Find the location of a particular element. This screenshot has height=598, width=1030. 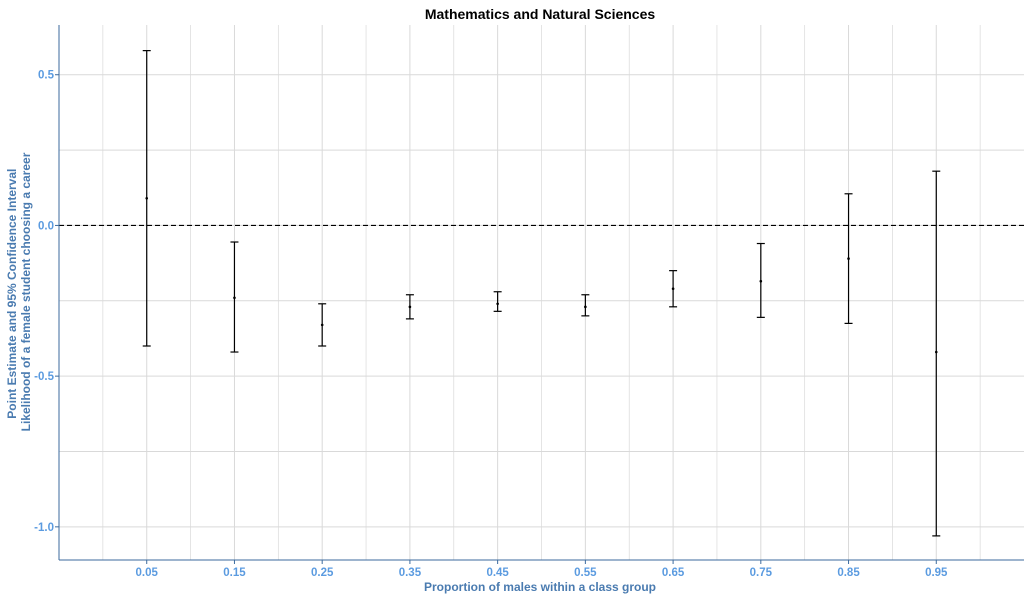

x-tick-label: 0.45 is located at coordinates (497, 573).